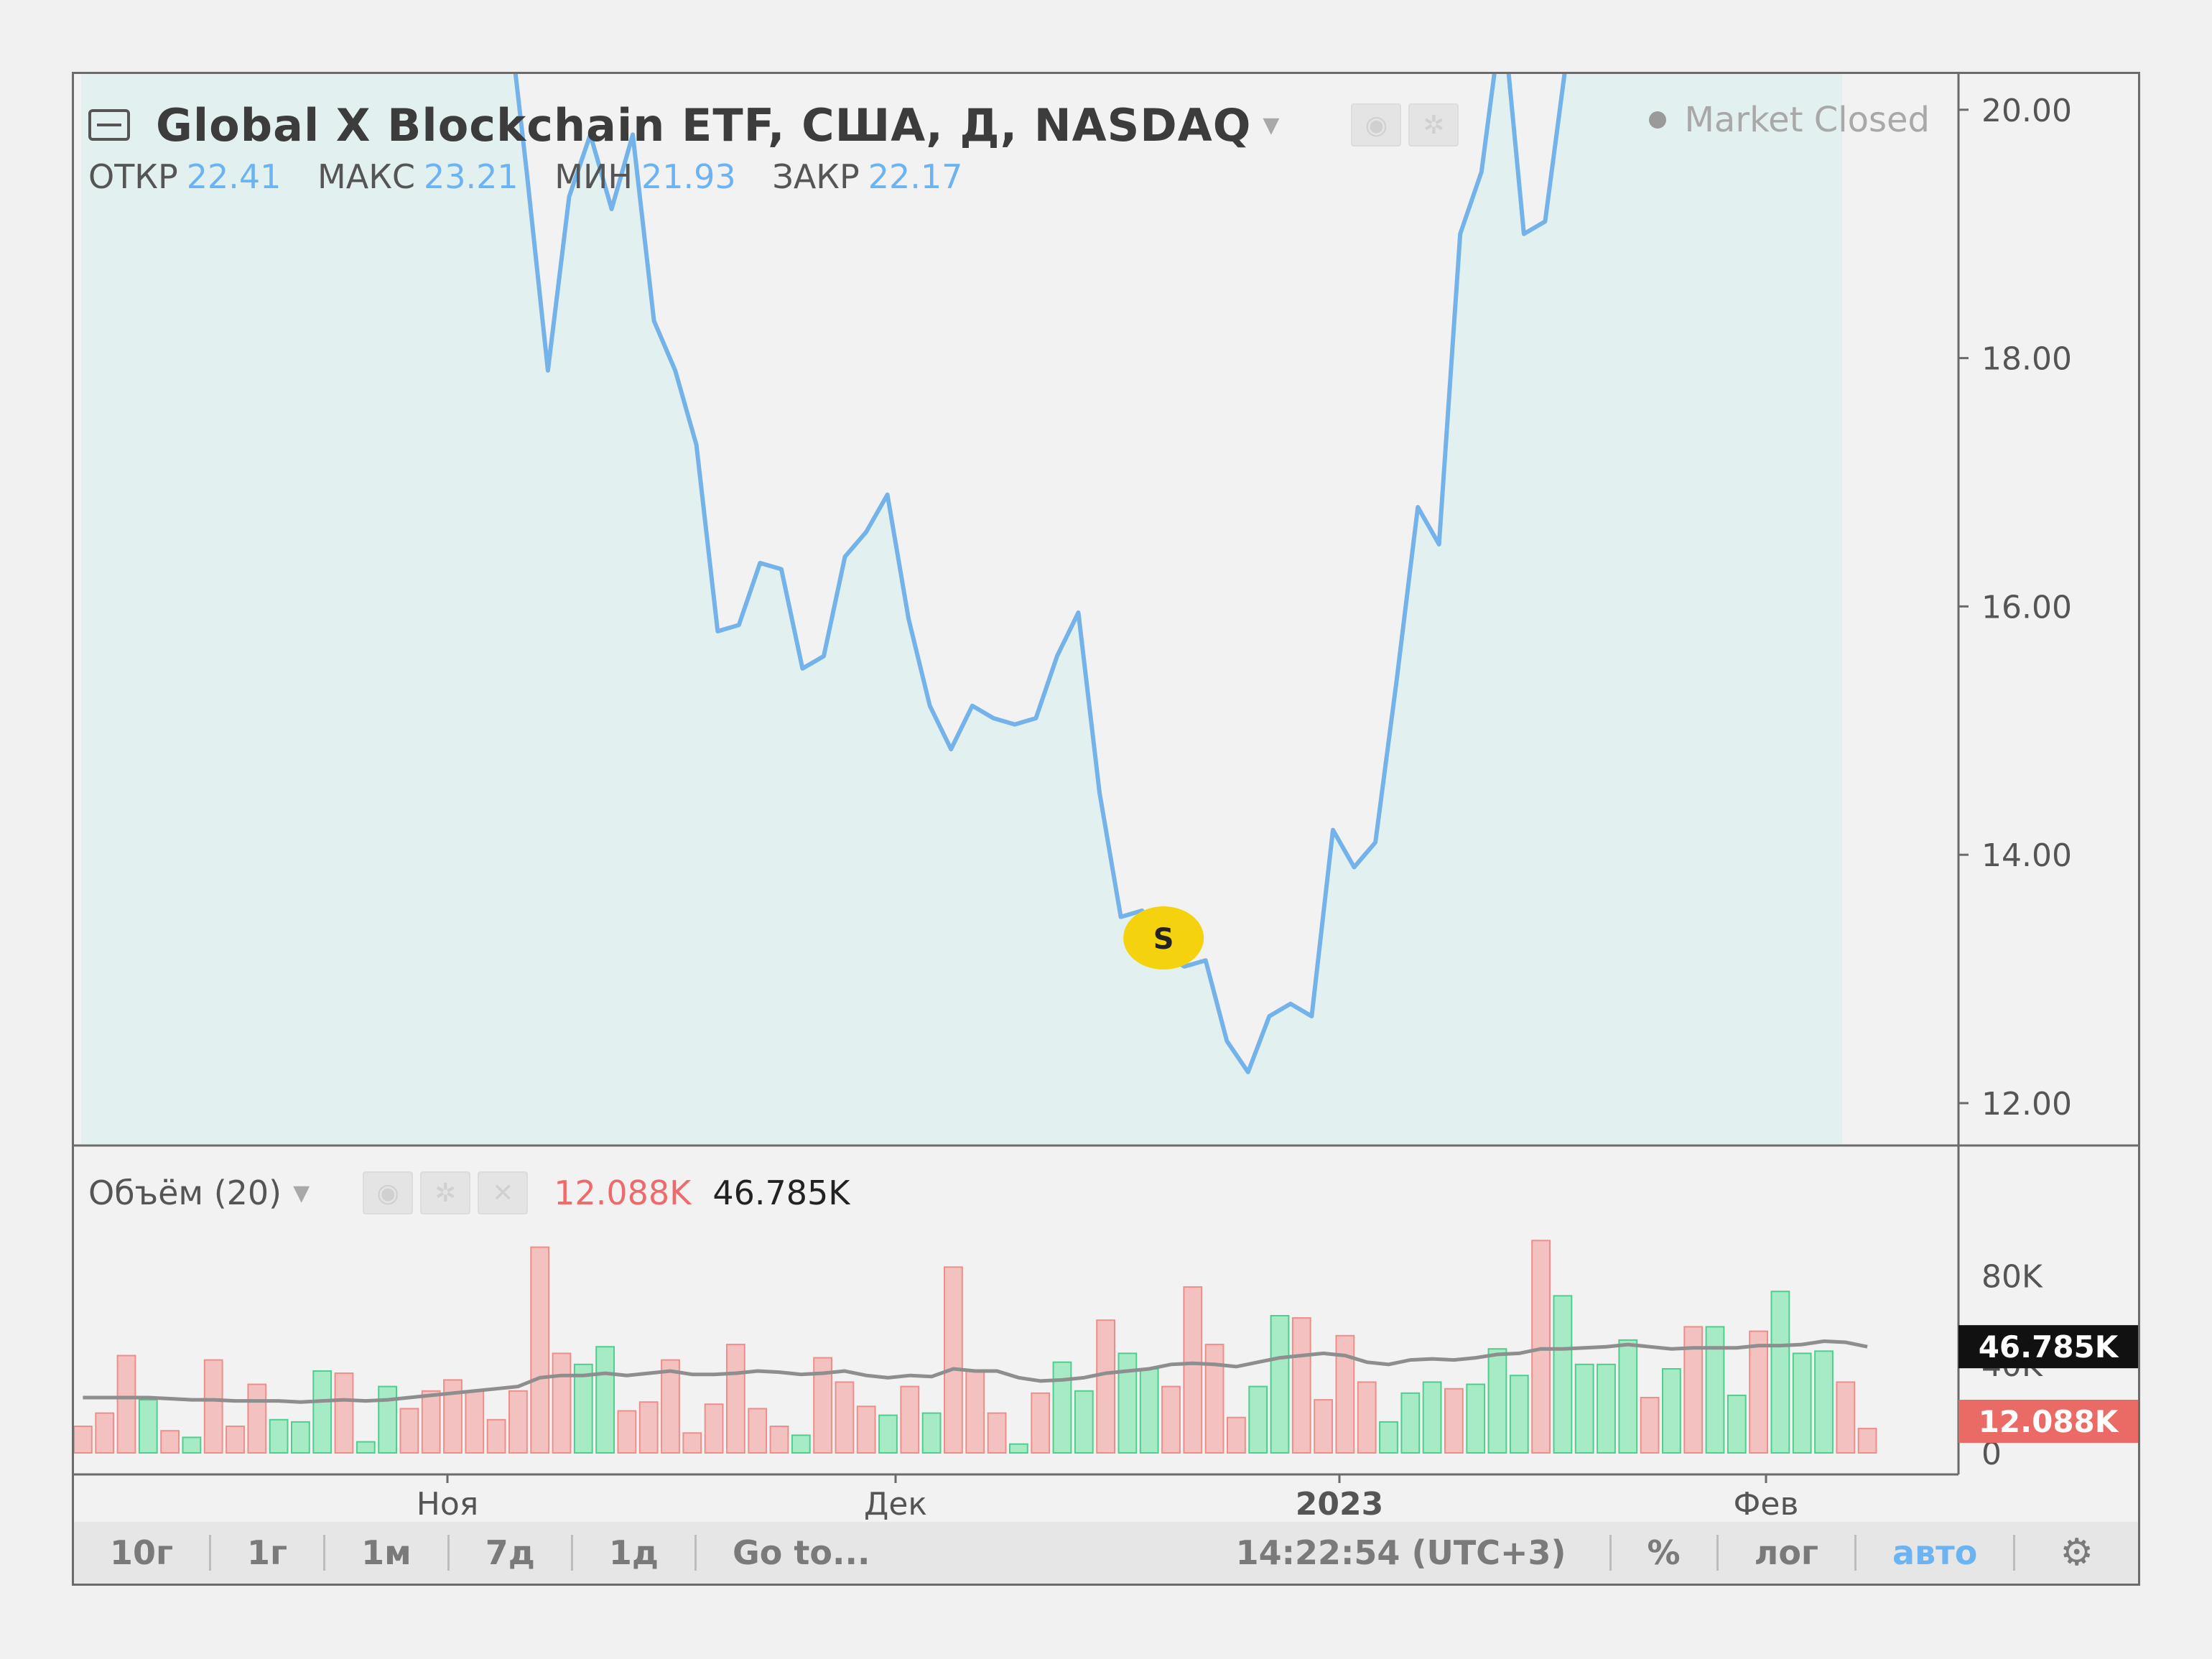  I want to click on volume-ma-badge, so click(2048, 1347).